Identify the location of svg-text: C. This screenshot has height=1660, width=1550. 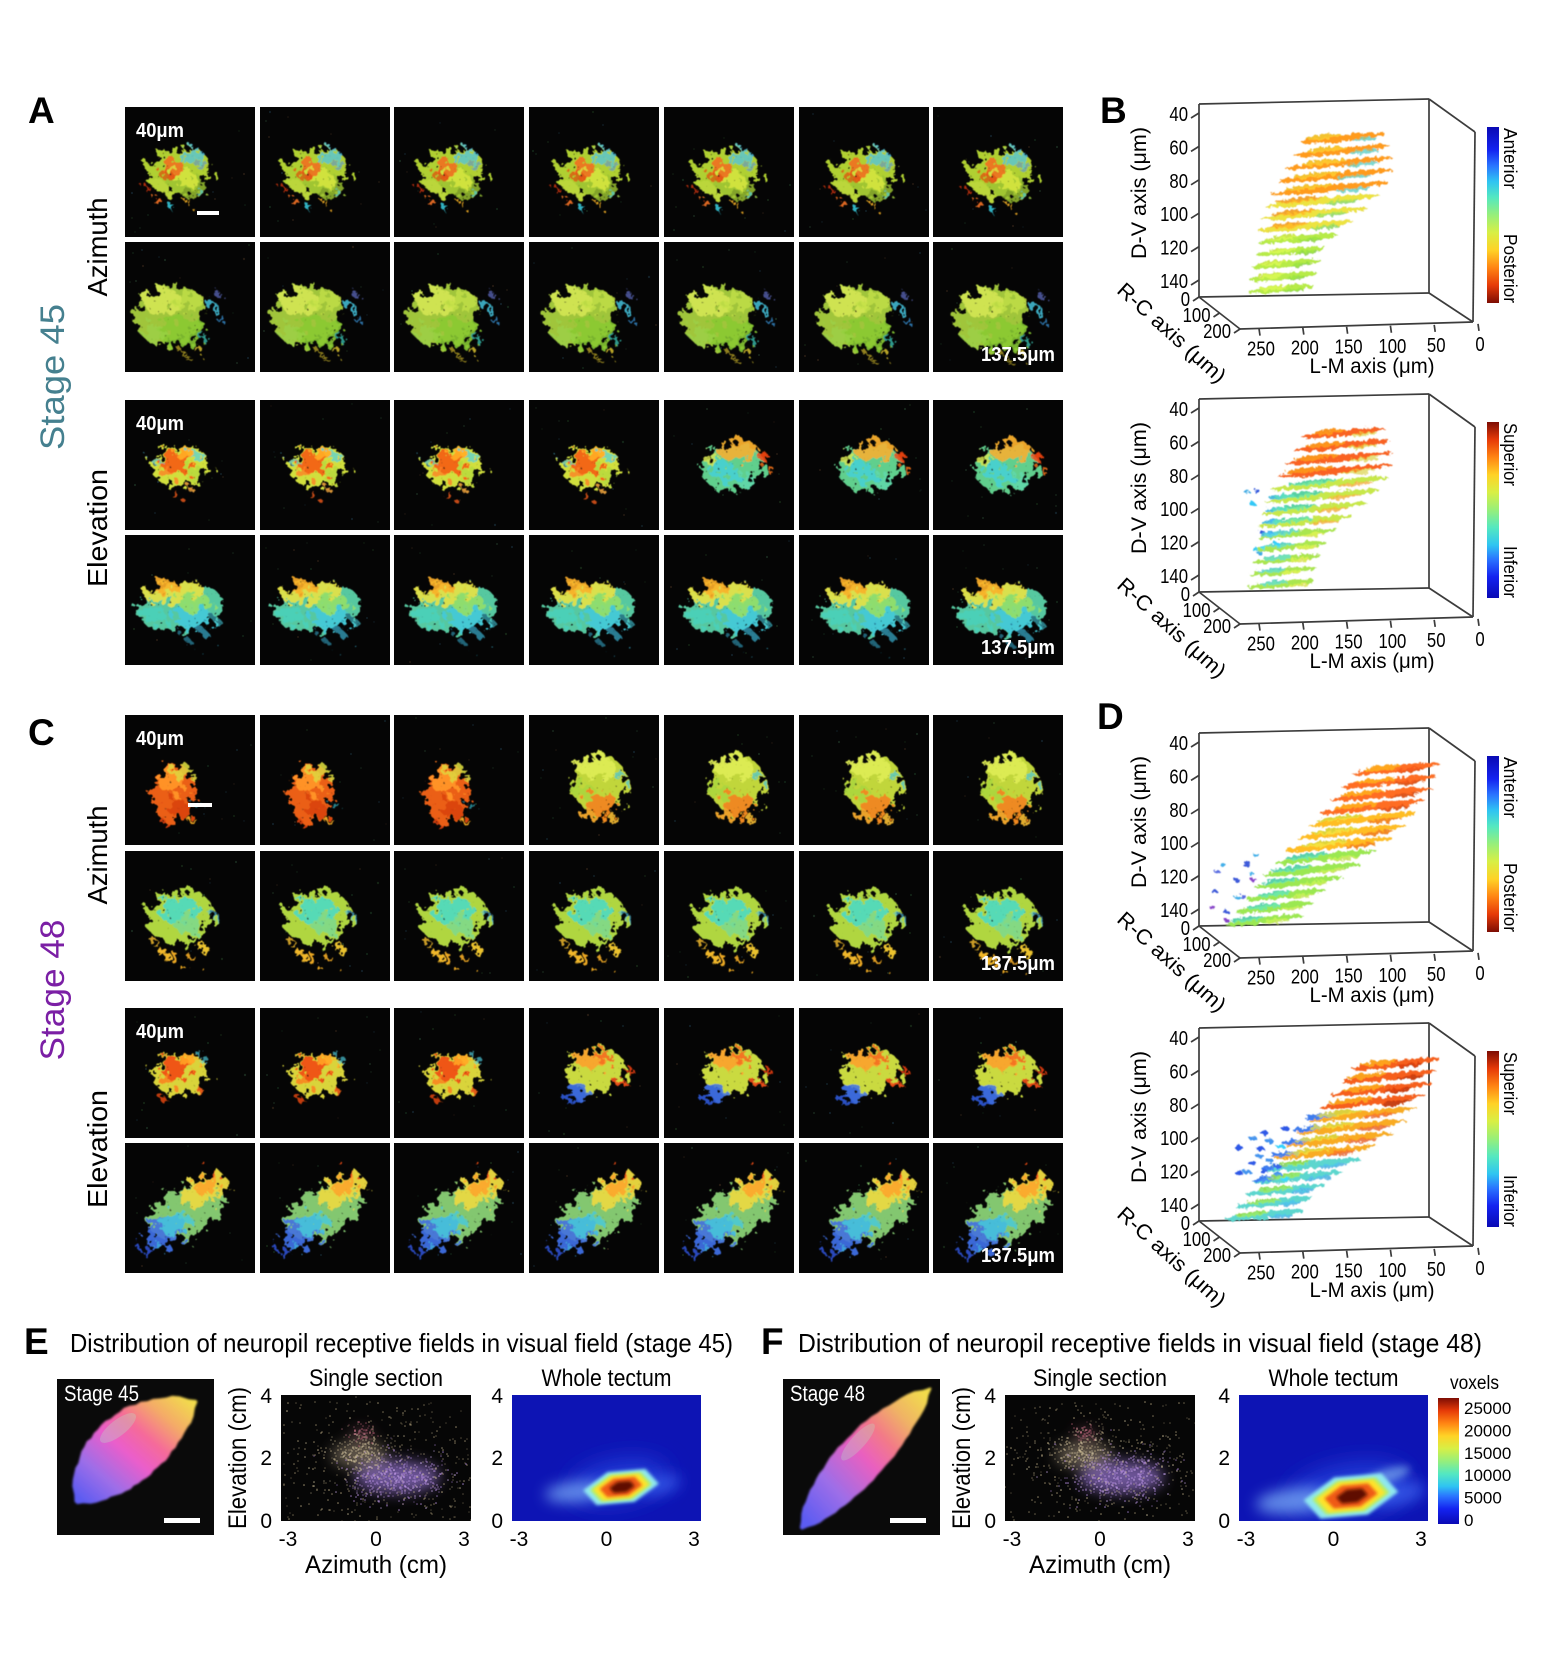
(41, 732).